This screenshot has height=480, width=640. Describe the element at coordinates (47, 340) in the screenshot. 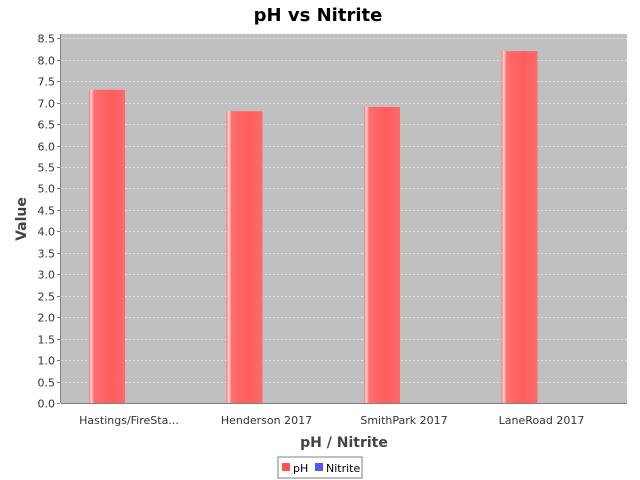

I see `y-tick-label: 1.5` at that location.